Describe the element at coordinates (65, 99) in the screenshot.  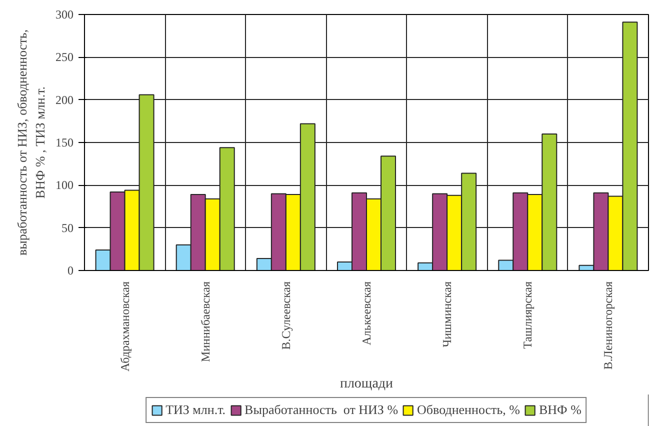
I see `y-tick-label: 200` at that location.